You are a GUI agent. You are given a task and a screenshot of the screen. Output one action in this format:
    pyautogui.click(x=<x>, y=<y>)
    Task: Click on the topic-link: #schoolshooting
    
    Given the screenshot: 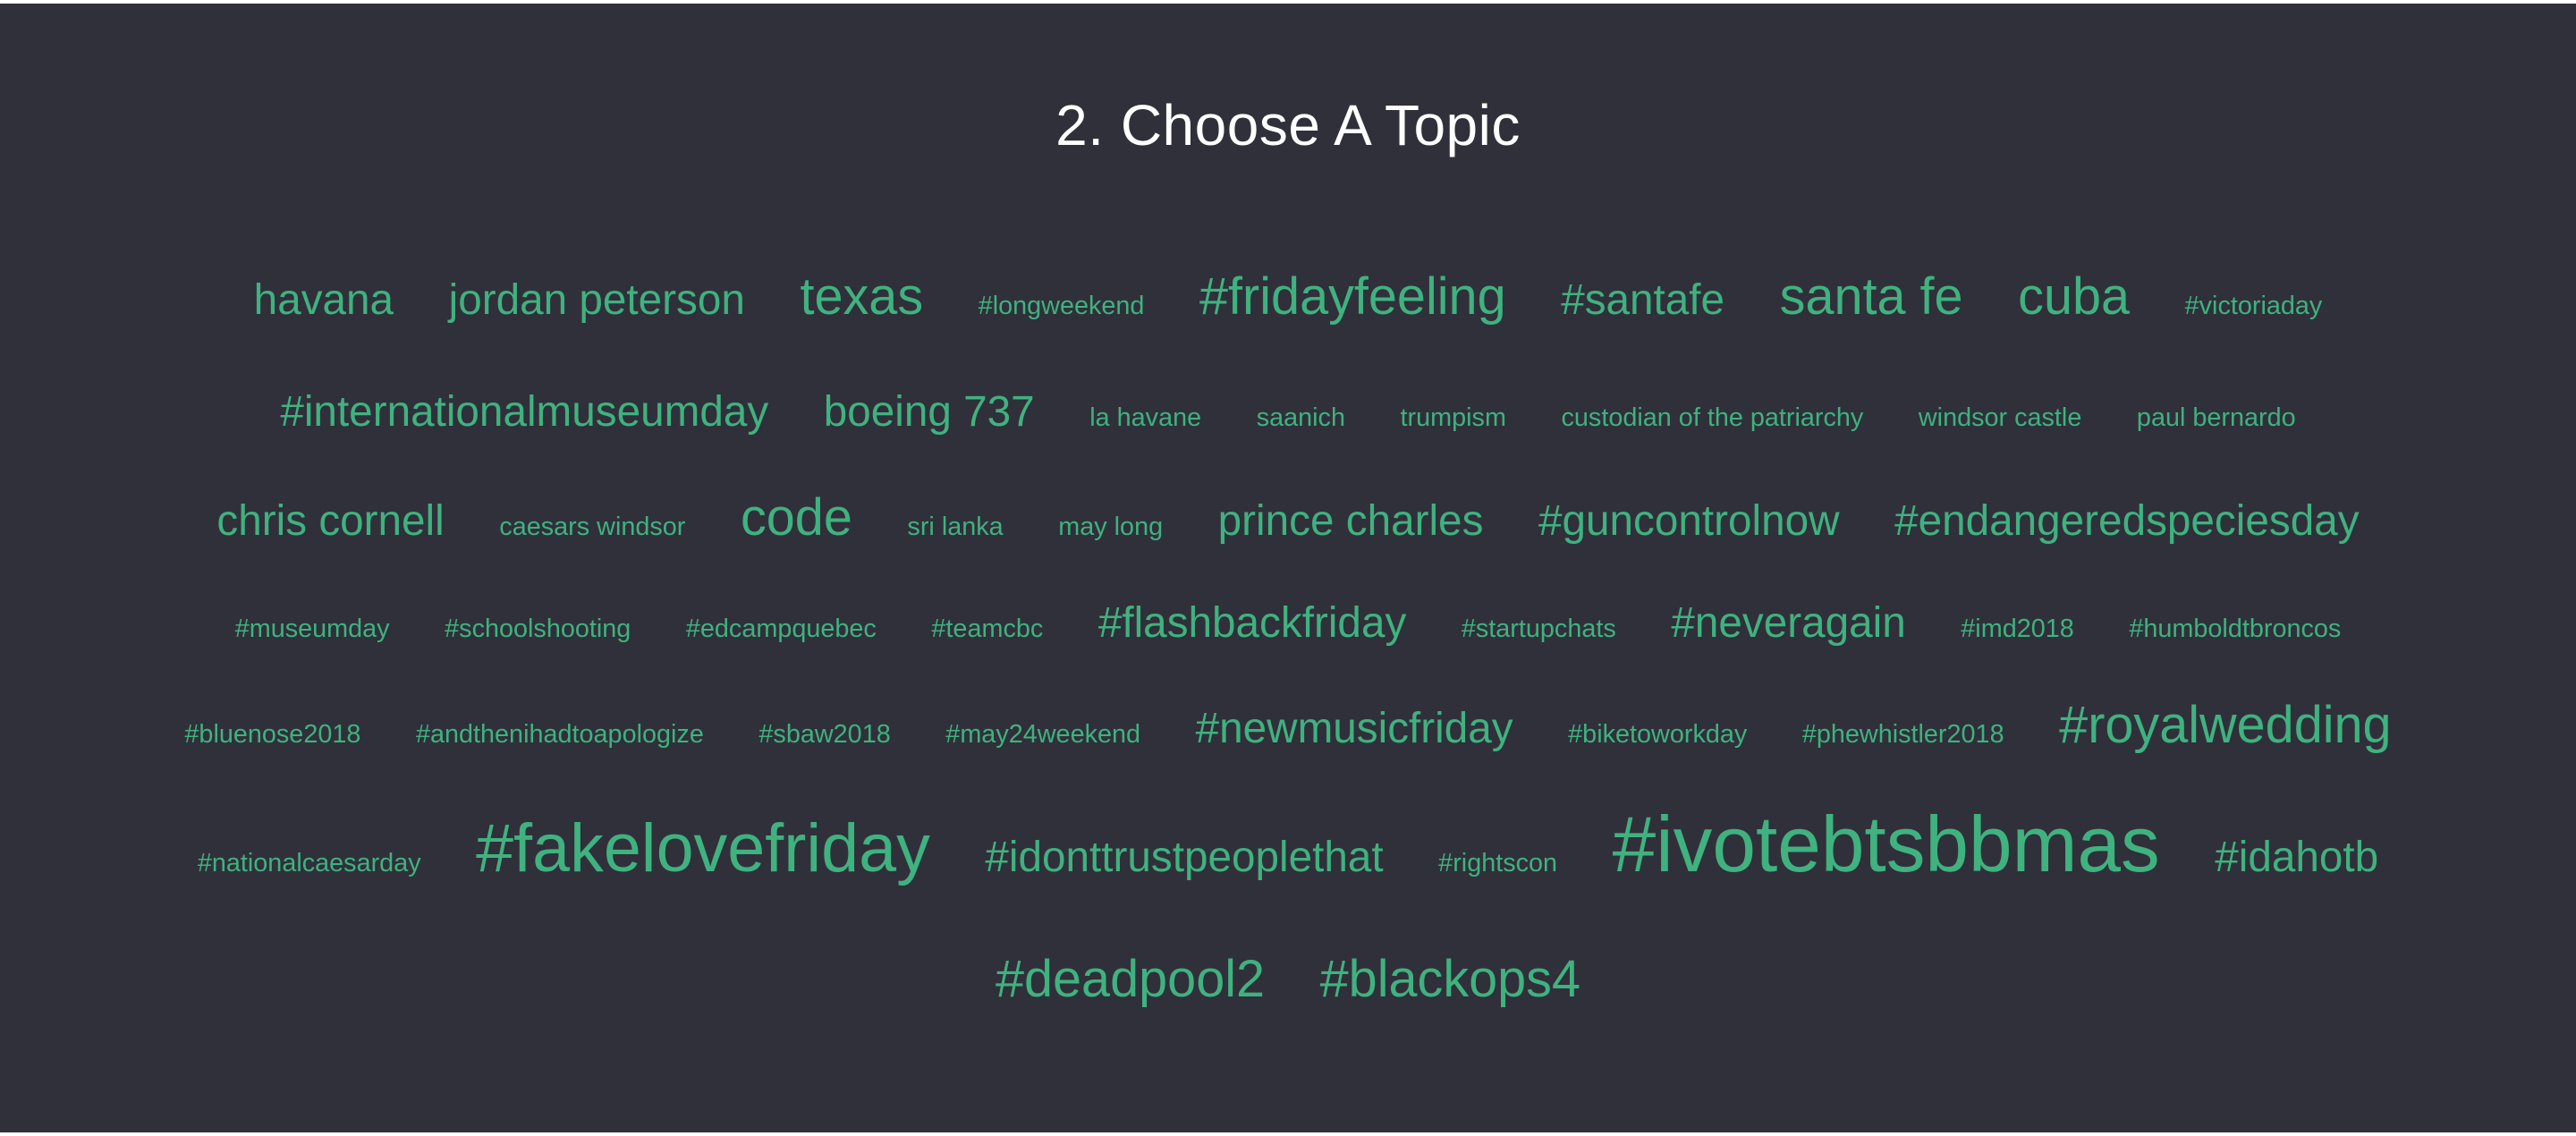 What is the action you would take?
    pyautogui.click(x=538, y=628)
    